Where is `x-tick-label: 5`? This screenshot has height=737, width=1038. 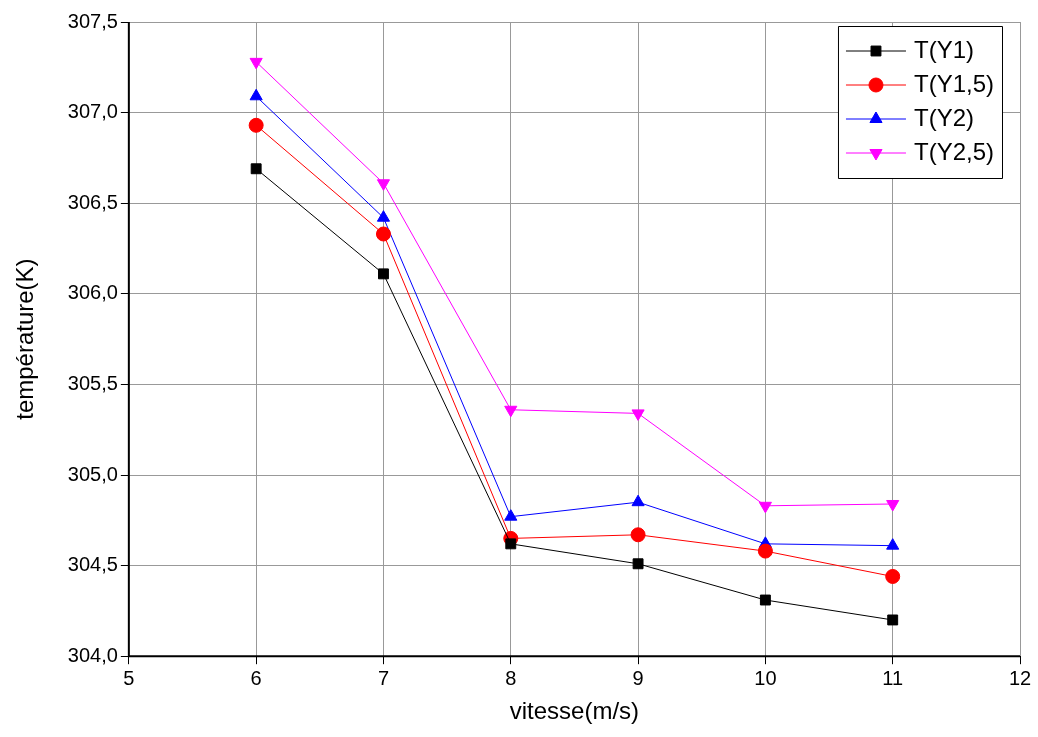
x-tick-label: 5 is located at coordinates (129, 677).